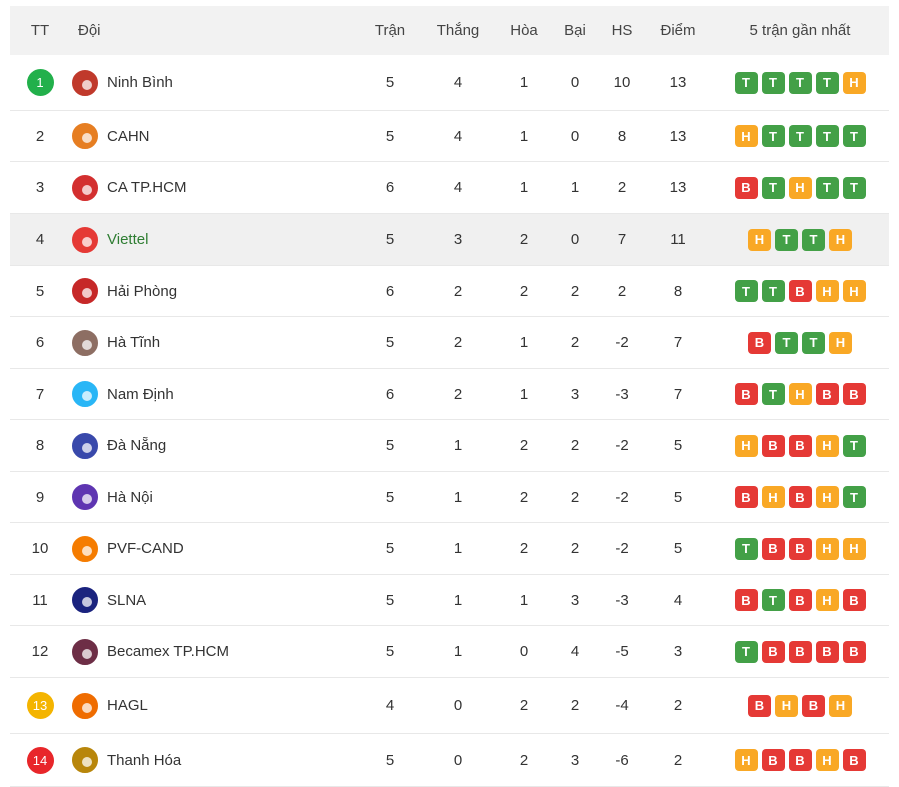 Image resolution: width=899 pixels, height=787 pixels. I want to click on team-cell: CAHN, so click(222, 136).